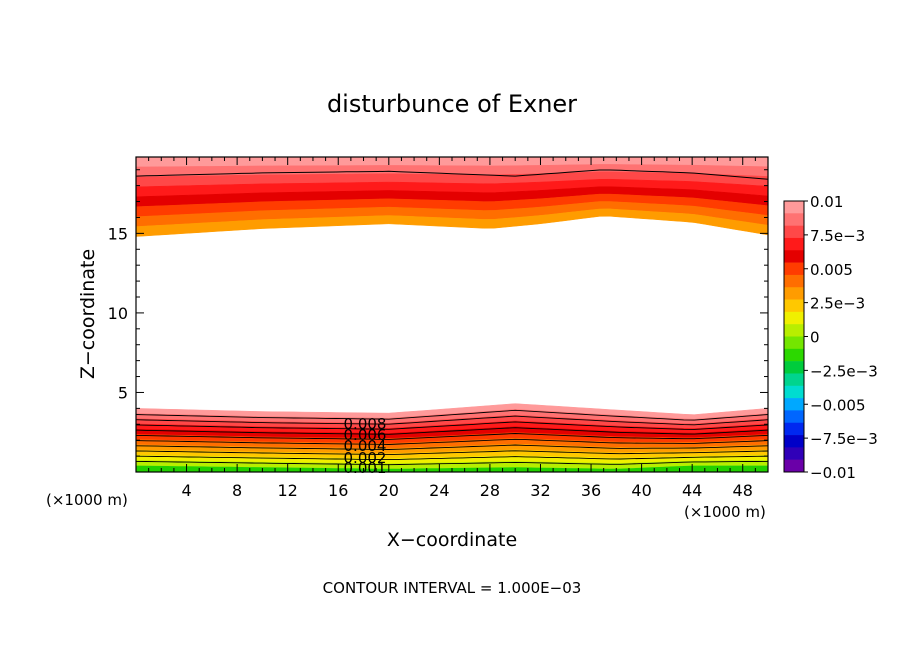 The width and height of the screenshot is (904, 654). I want to click on x-tick-label: 20, so click(389, 490).